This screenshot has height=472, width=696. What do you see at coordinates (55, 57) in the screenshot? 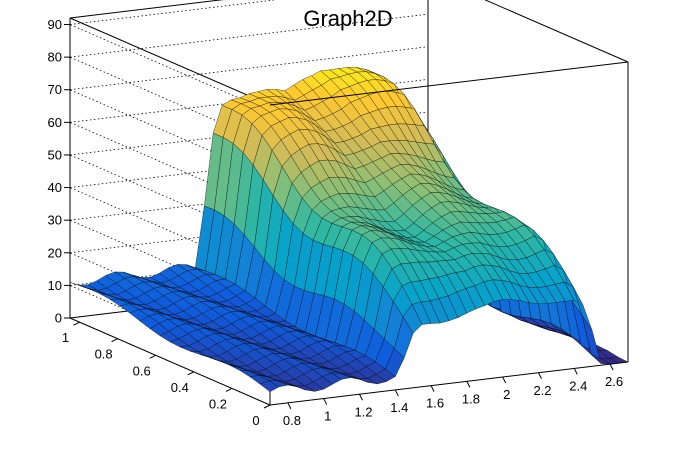
I see `z-tick-label: 80` at bounding box center [55, 57].